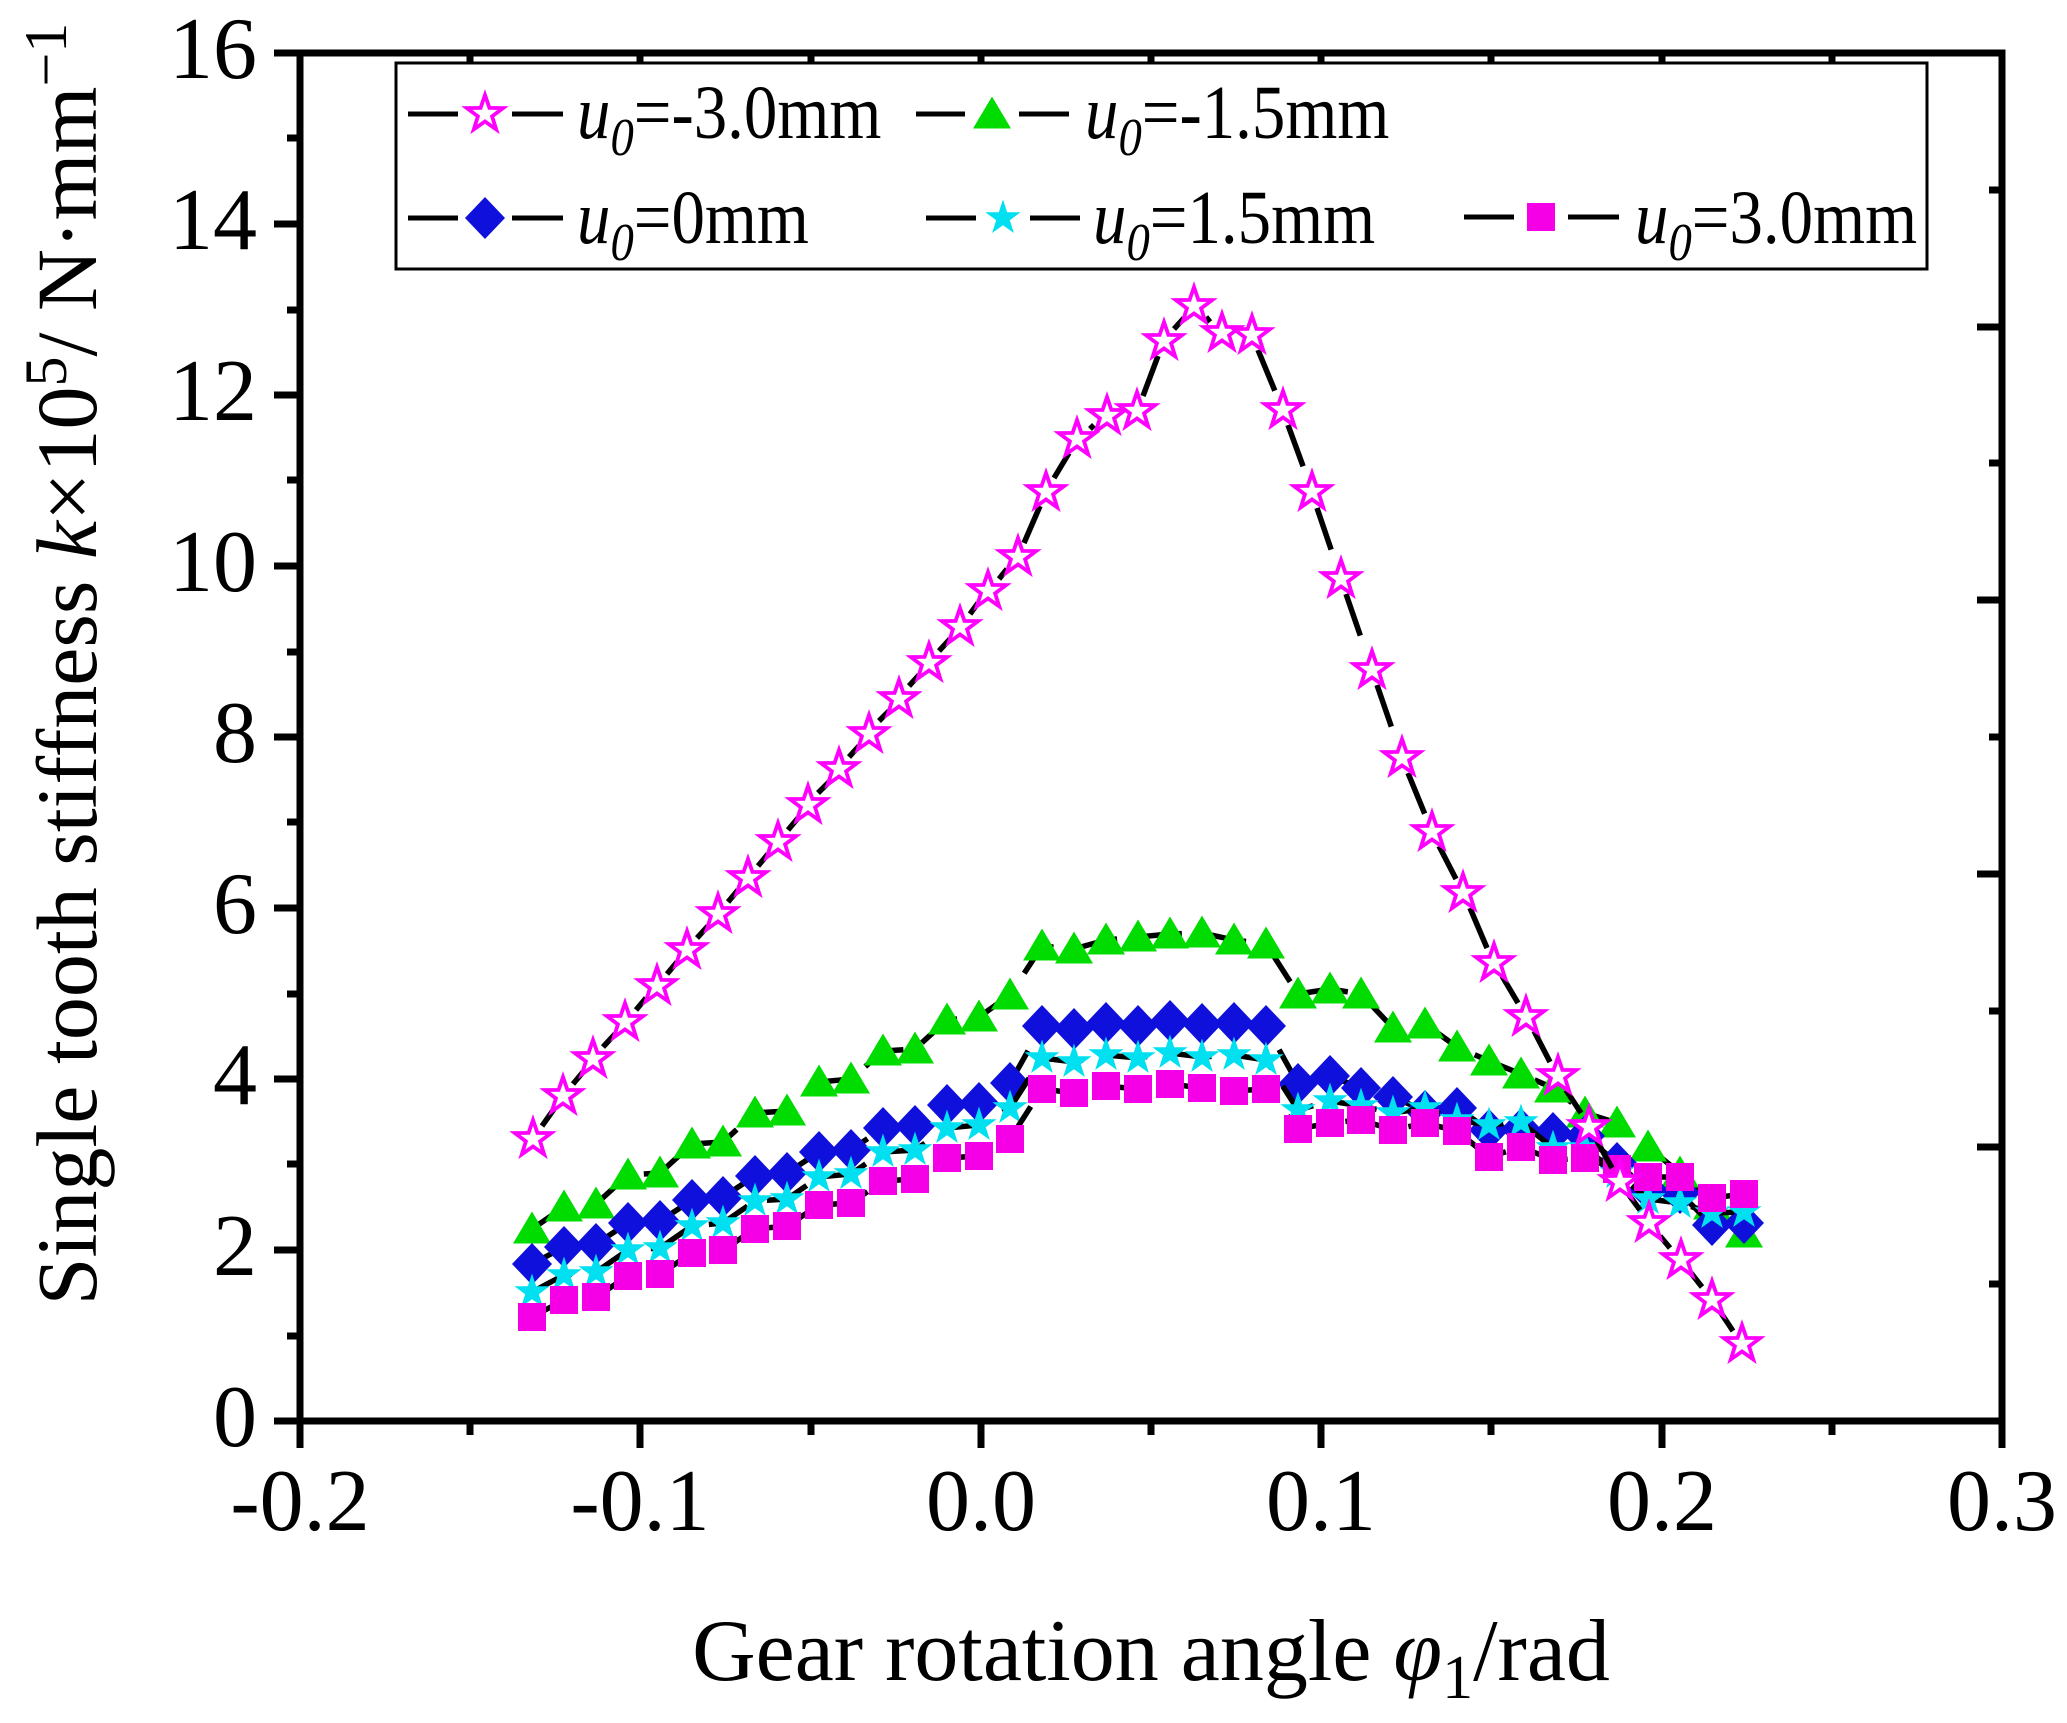  I want to click on svg-text: 0, so click(235, 1417).